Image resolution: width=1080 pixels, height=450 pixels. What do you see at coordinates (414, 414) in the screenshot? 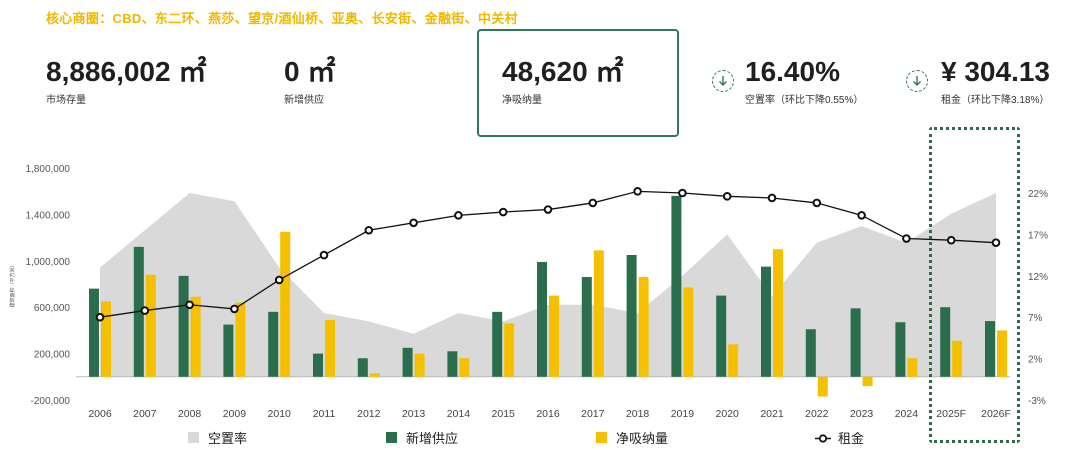
I see `x-tick-label: 2013` at bounding box center [414, 414].